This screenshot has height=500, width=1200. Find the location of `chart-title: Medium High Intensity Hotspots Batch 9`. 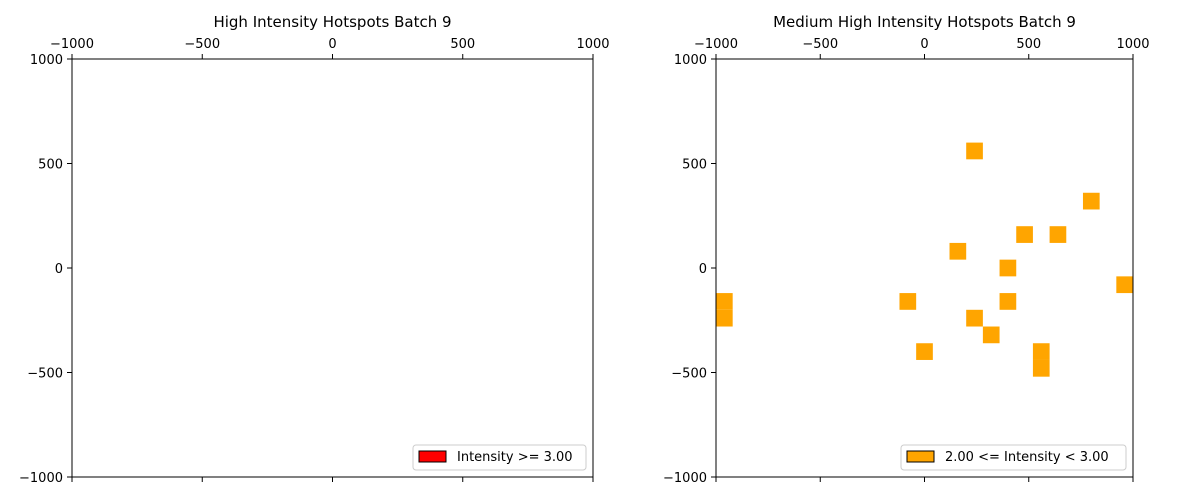

chart-title: Medium High Intensity Hotspots Batch 9 is located at coordinates (924, 22).